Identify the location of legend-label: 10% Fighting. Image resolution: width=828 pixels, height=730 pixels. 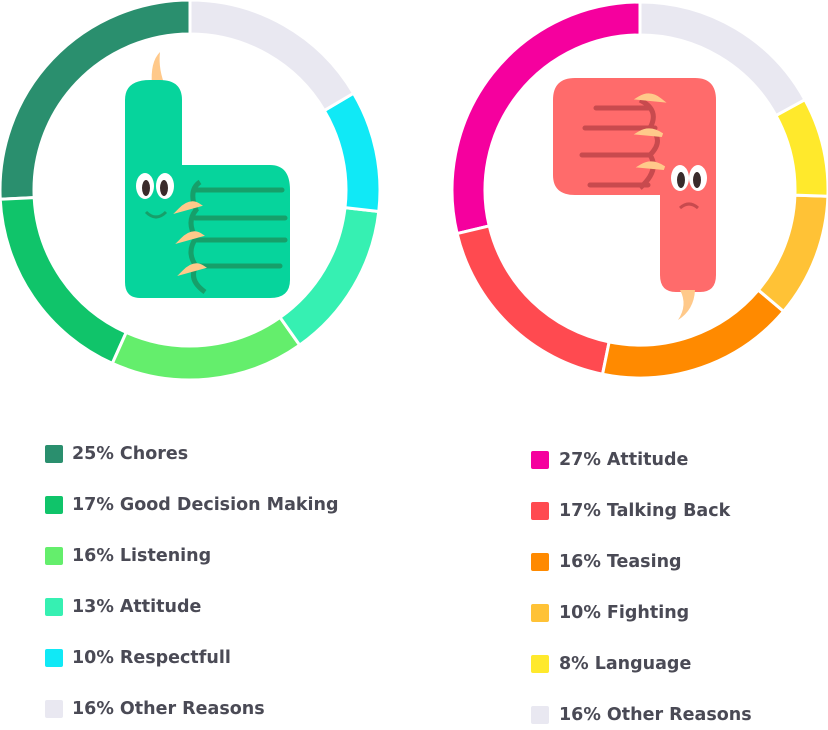
(624, 613).